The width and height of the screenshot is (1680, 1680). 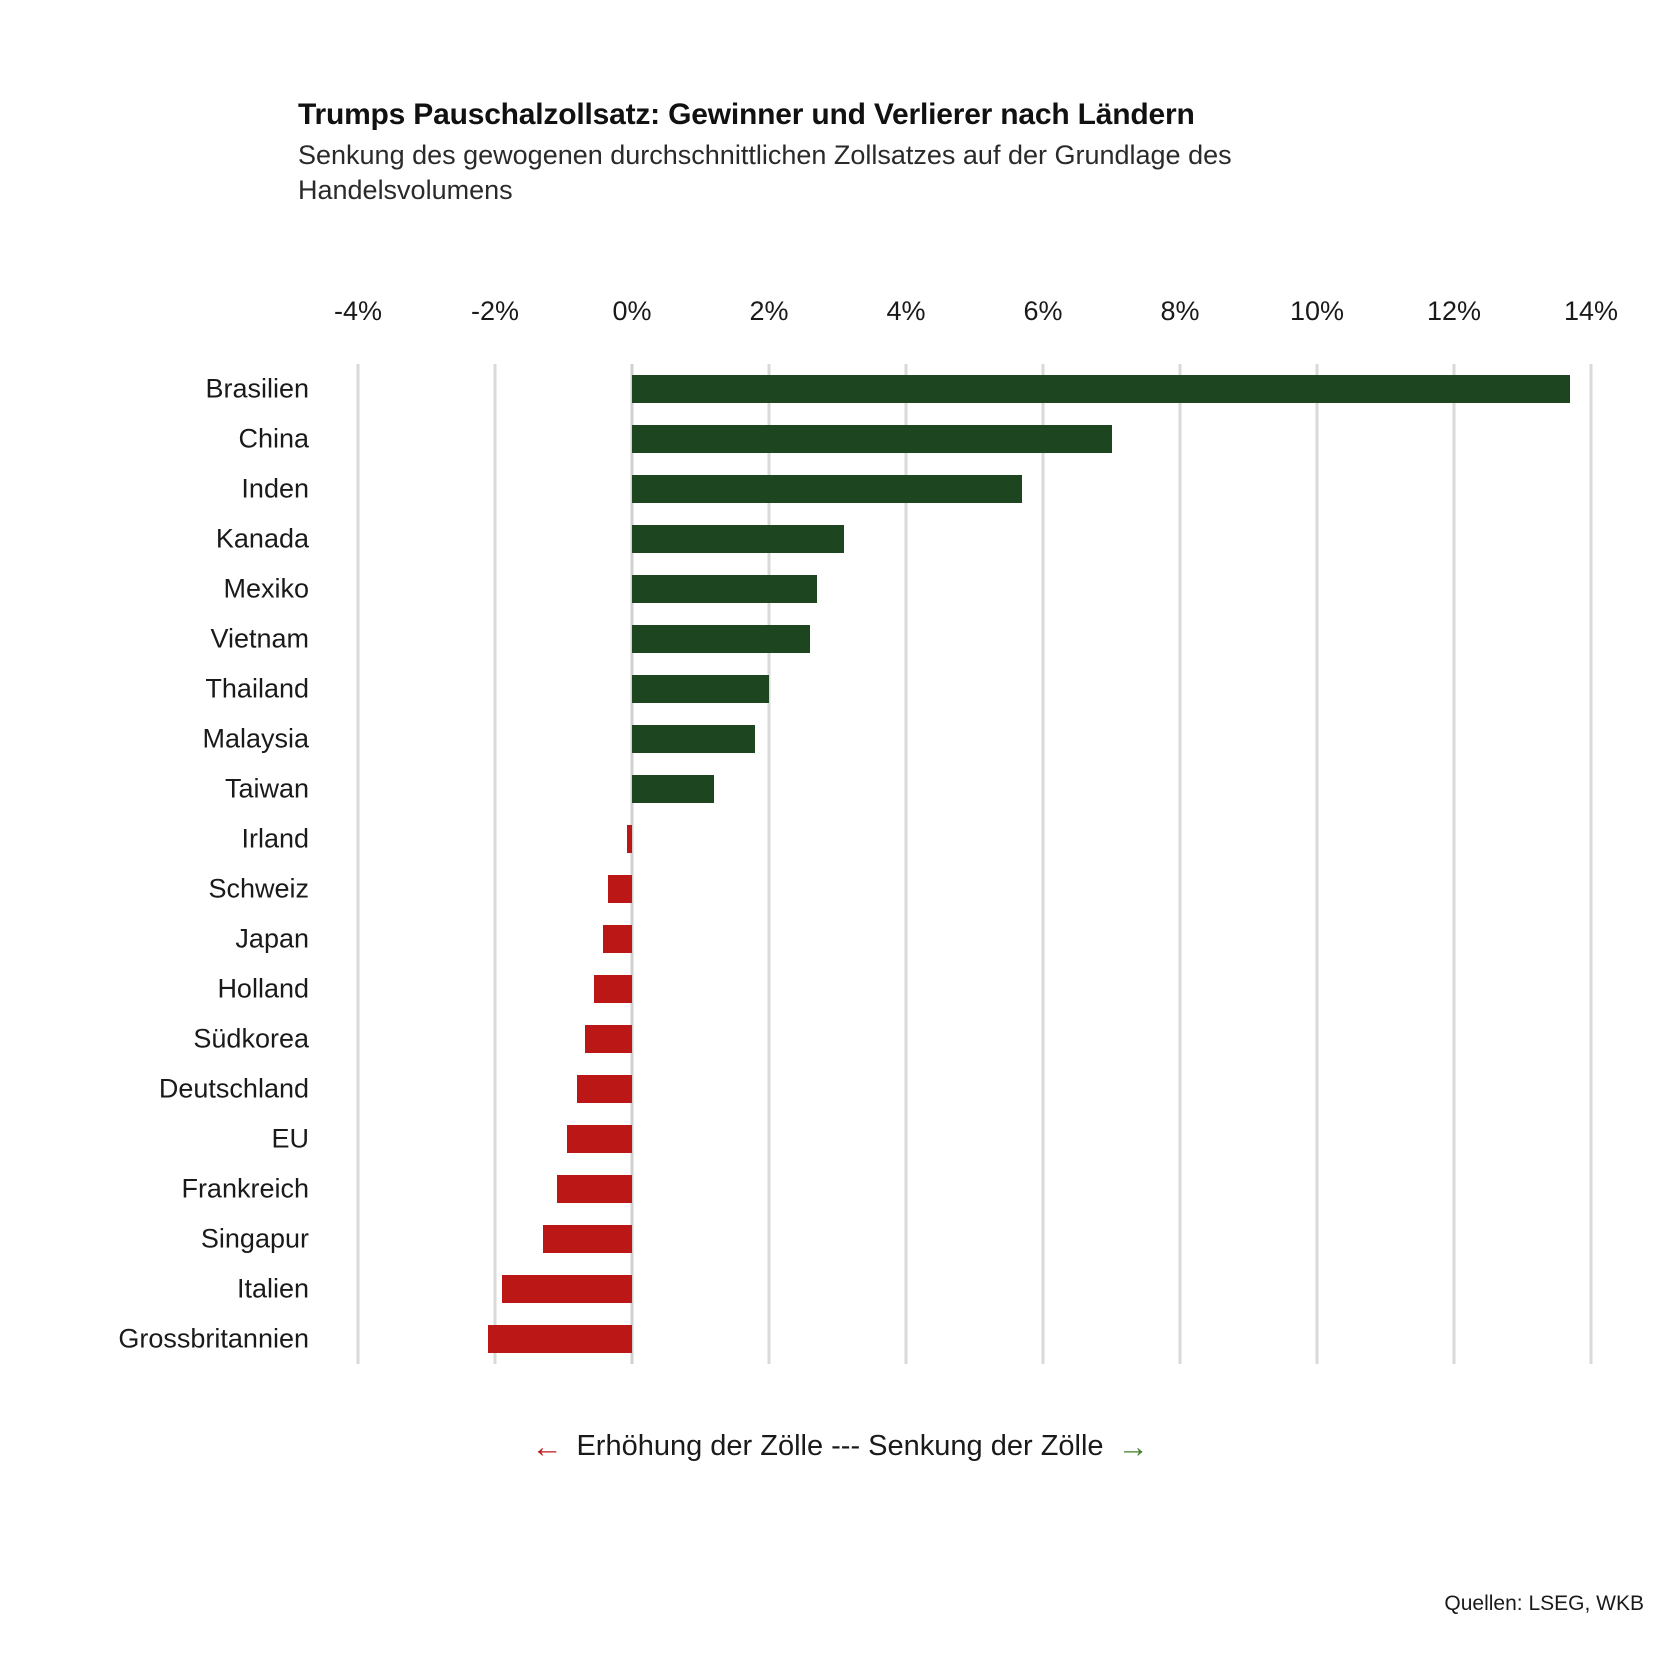 What do you see at coordinates (255, 738) in the screenshot?
I see `category-label: Malaysia` at bounding box center [255, 738].